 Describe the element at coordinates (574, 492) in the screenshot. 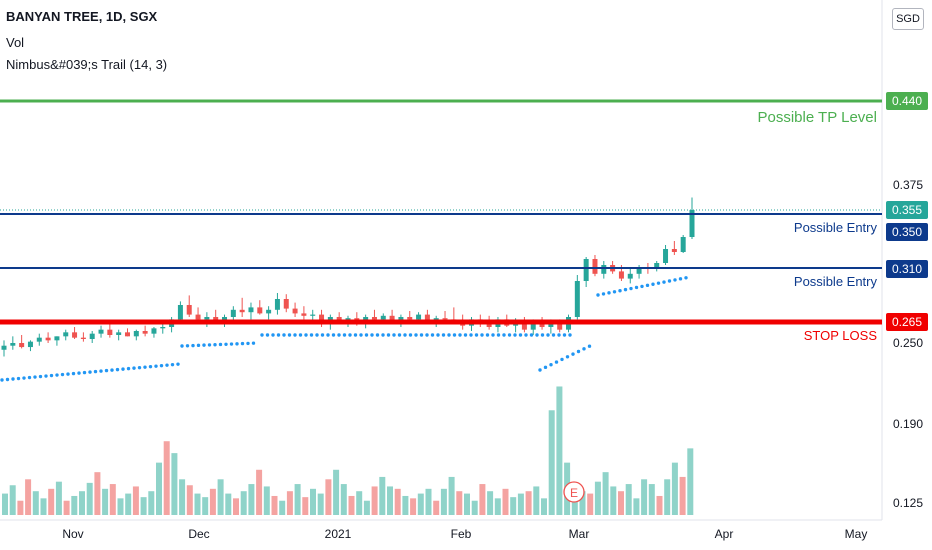

I see `earnings-marker-circle` at that location.